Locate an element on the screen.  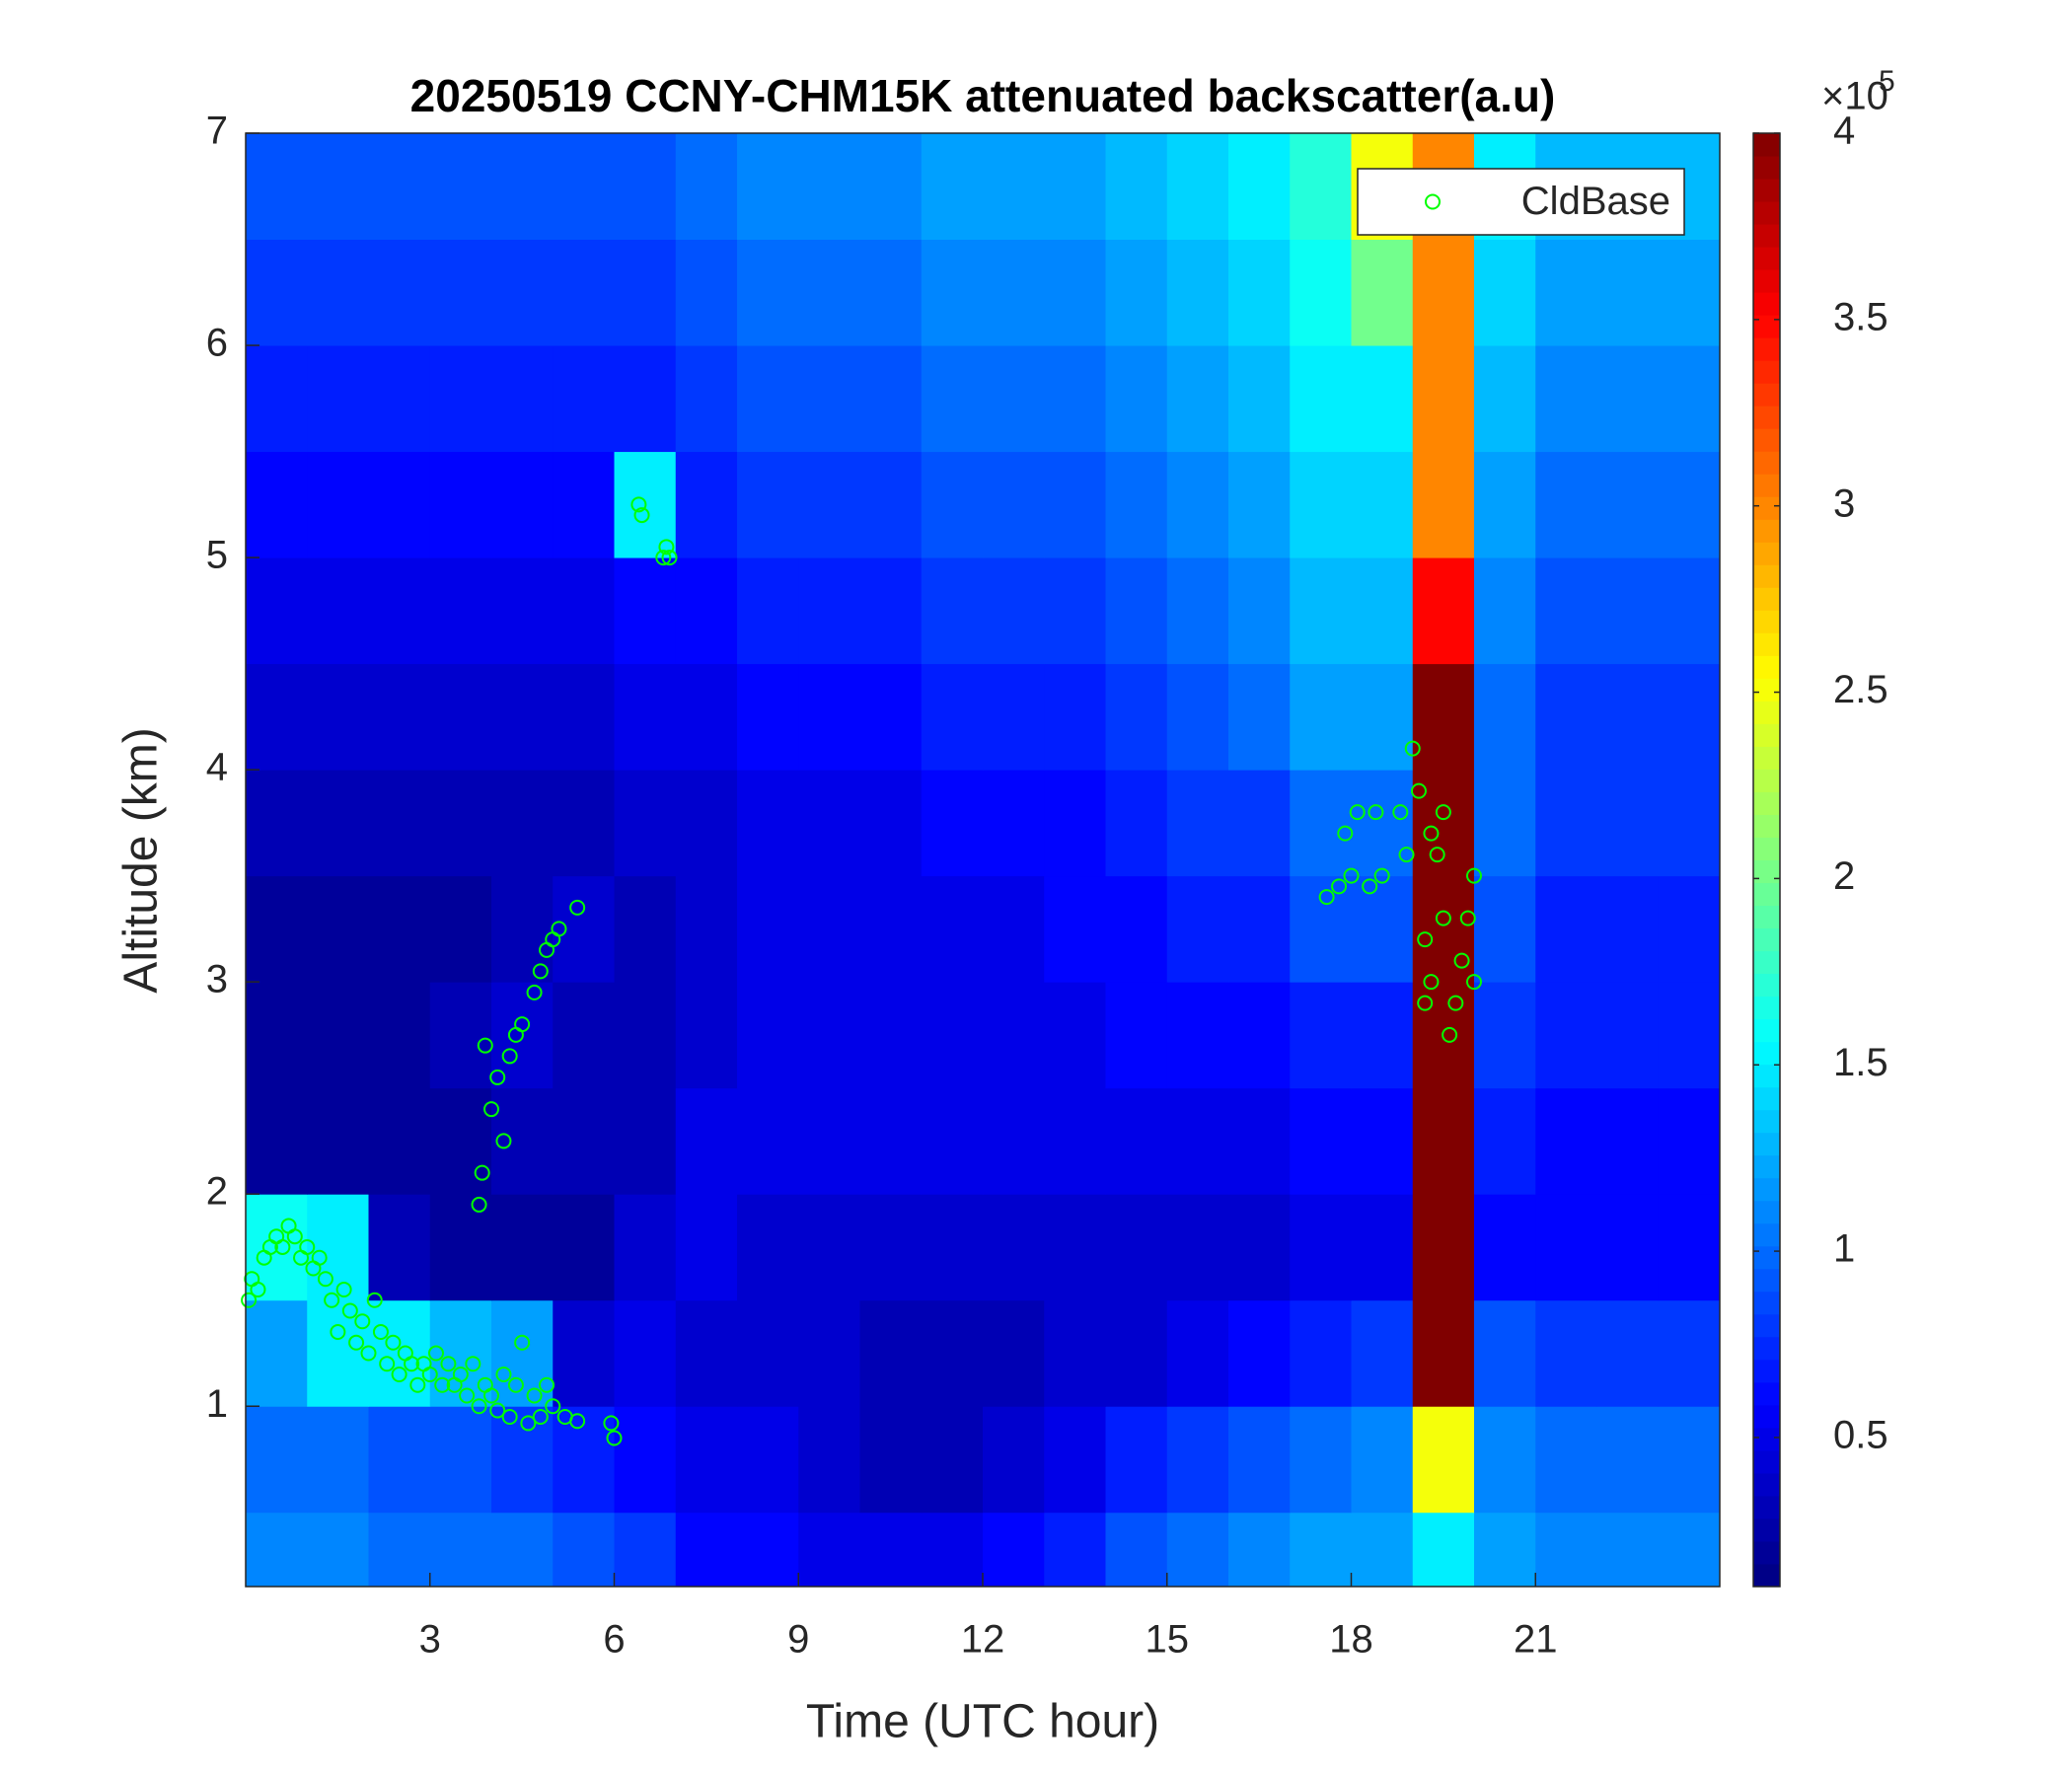
colorbar-tick-label: 3 is located at coordinates (1844, 503).